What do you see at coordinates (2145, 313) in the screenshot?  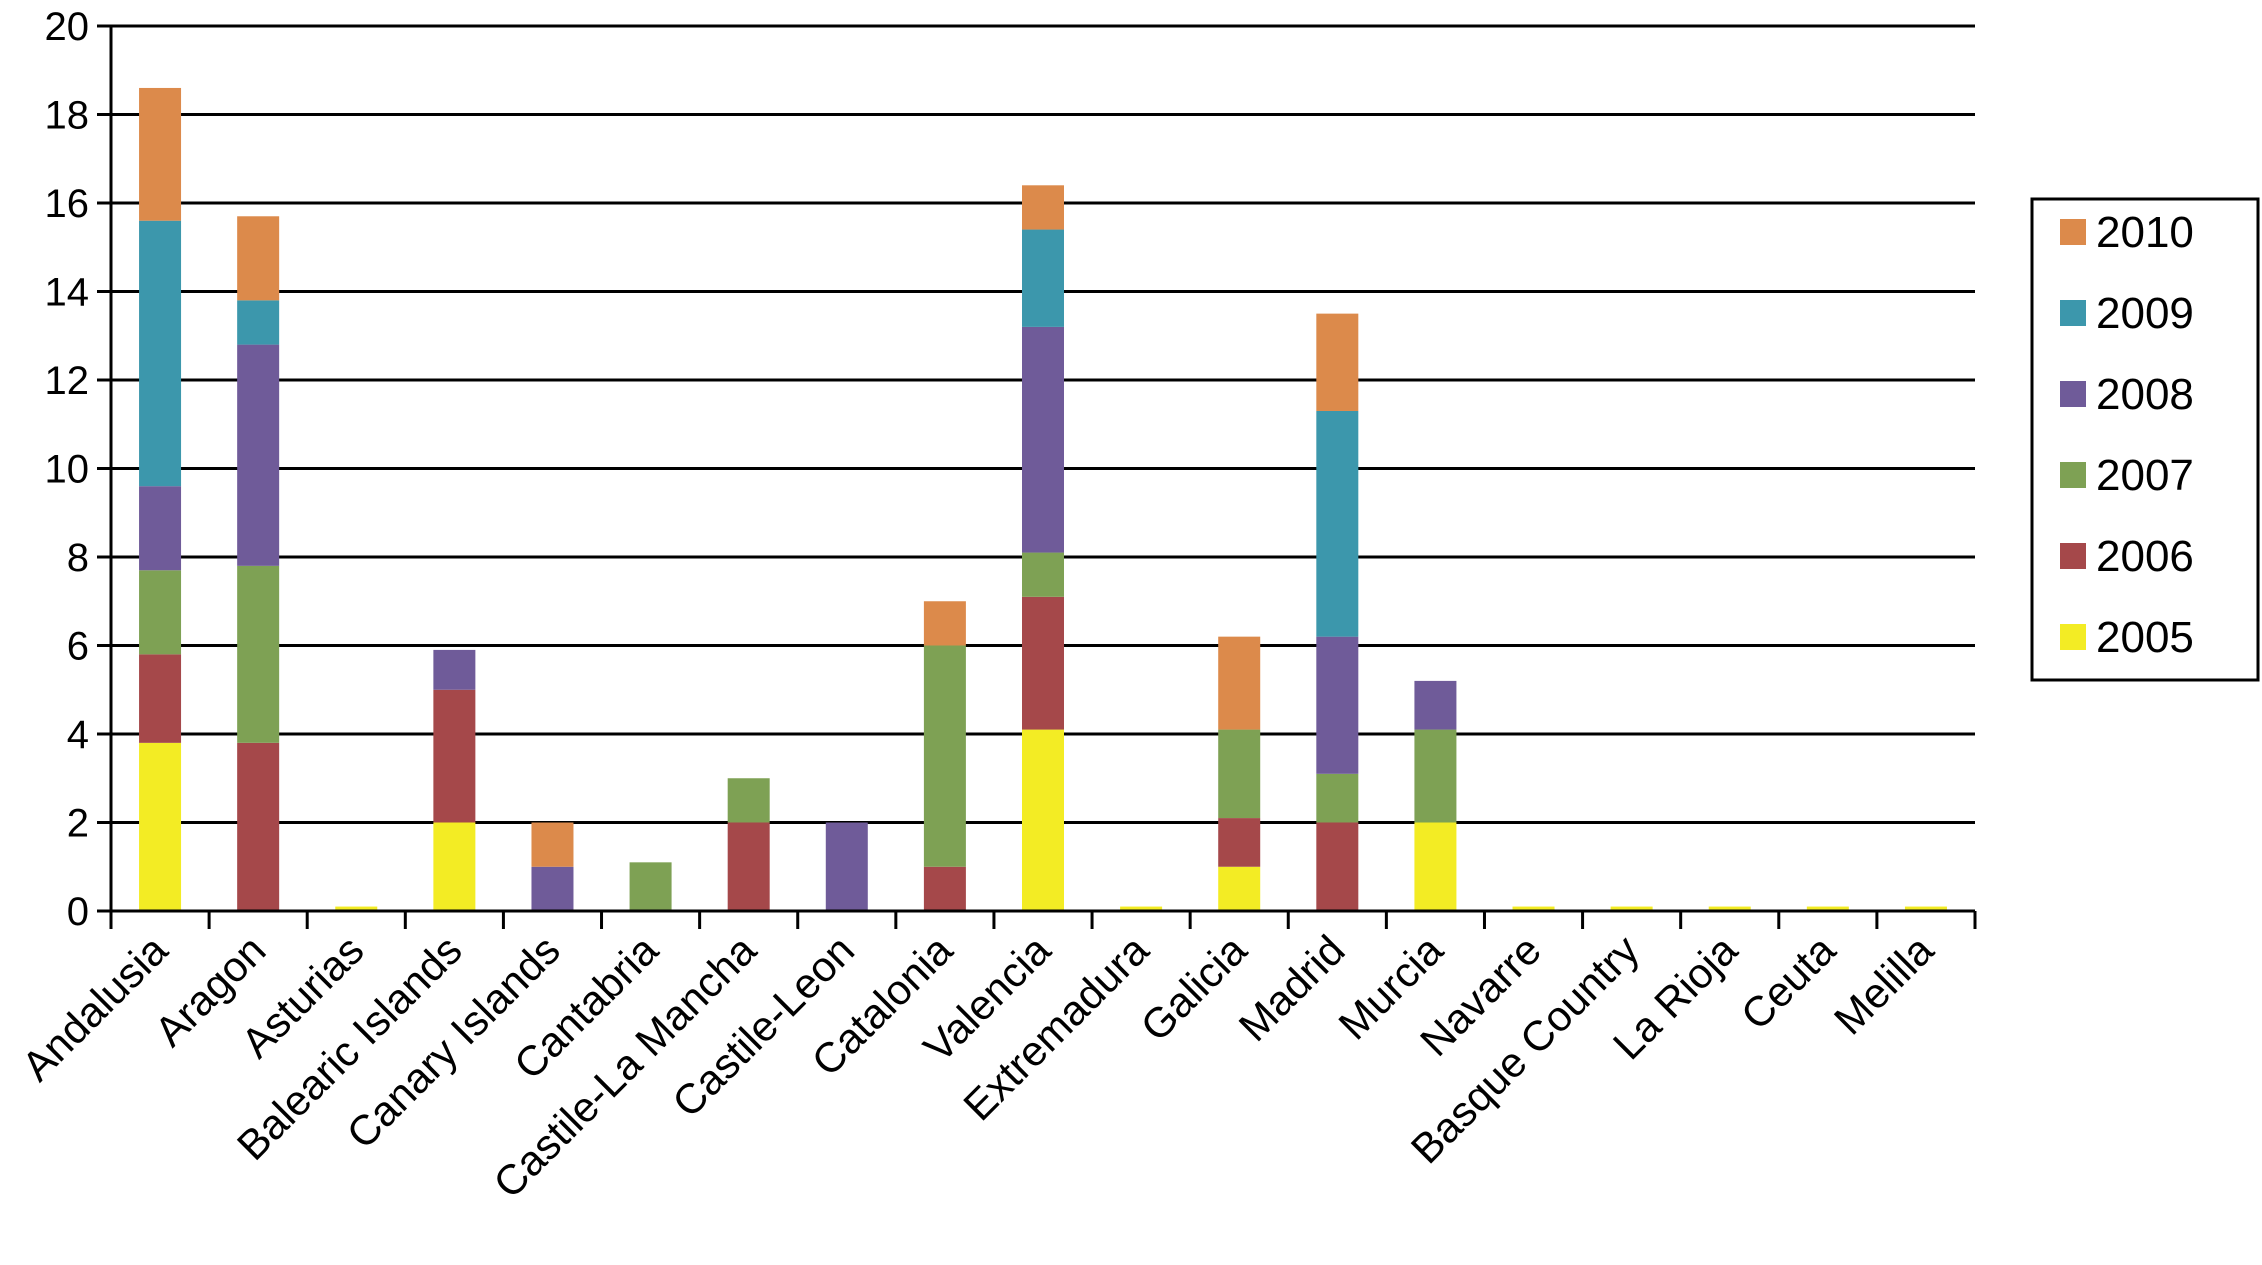 I see `legend-label: 2009` at bounding box center [2145, 313].